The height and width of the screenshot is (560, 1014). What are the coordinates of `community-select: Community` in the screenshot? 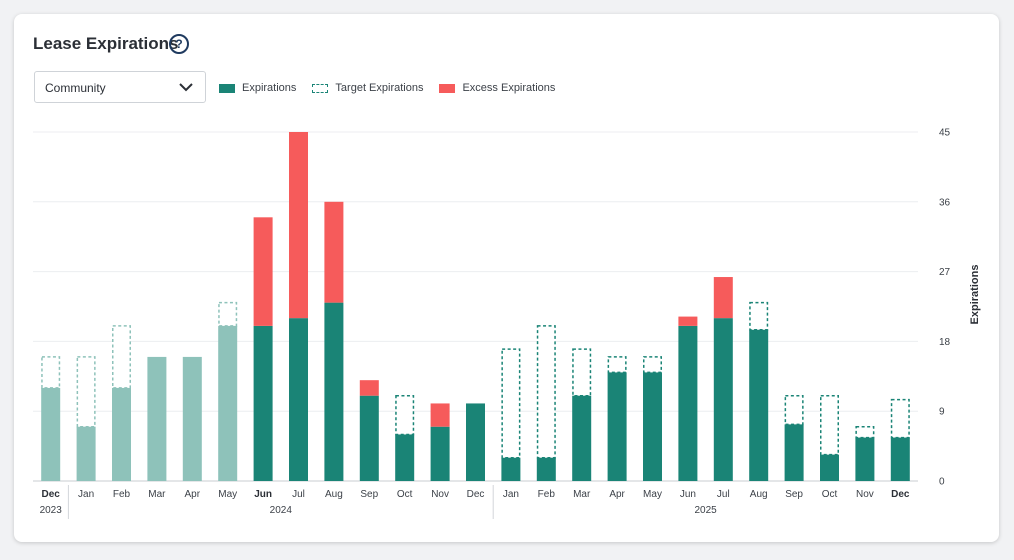 It's located at (120, 87).